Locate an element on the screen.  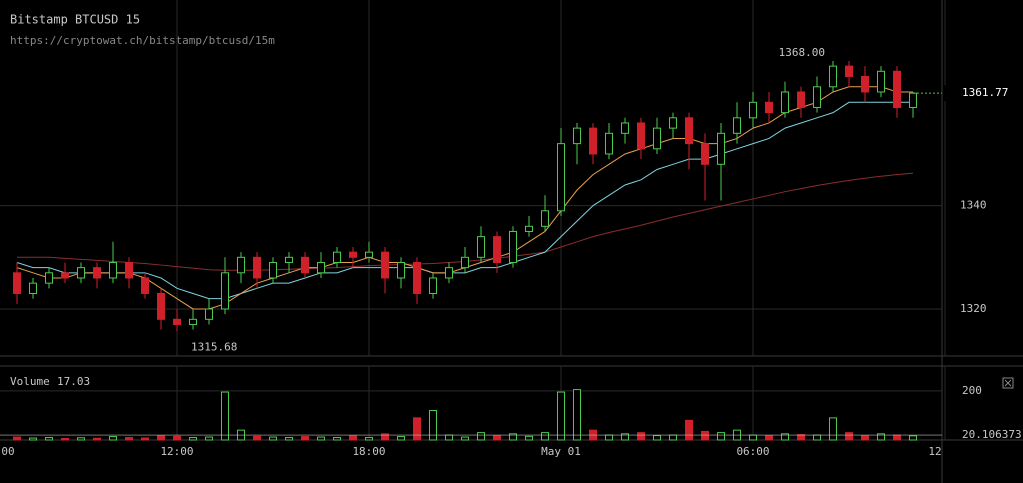
y-tick-label: 1340 is located at coordinates (973, 205).